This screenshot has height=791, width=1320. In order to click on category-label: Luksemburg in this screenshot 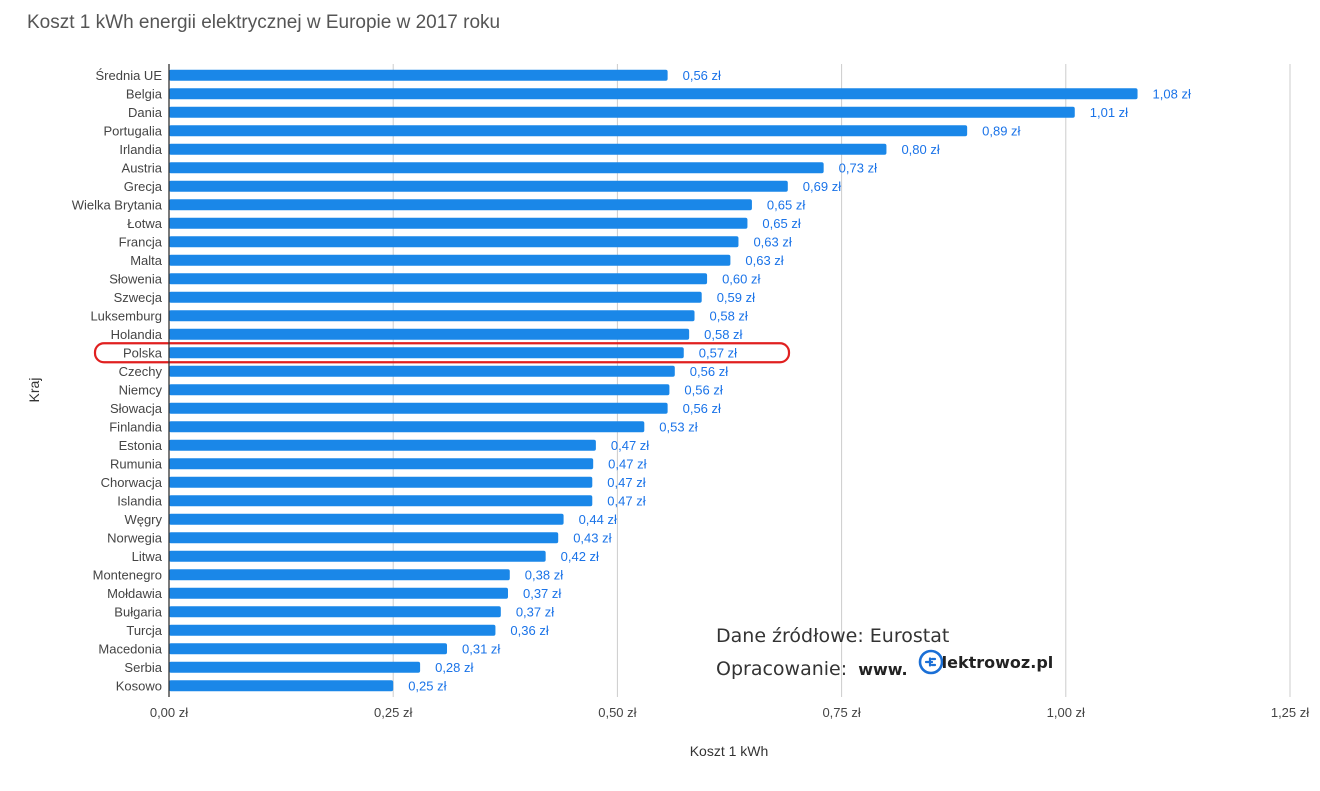, I will do `click(126, 315)`.